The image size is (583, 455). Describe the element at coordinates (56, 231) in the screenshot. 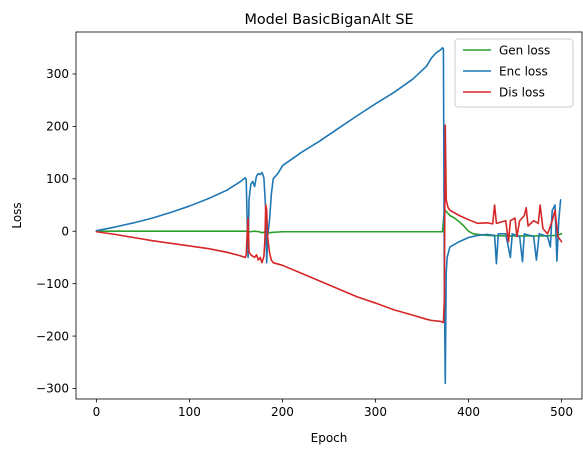

I see `y-axis: −300 −200 −100 0 100 200 300` at that location.